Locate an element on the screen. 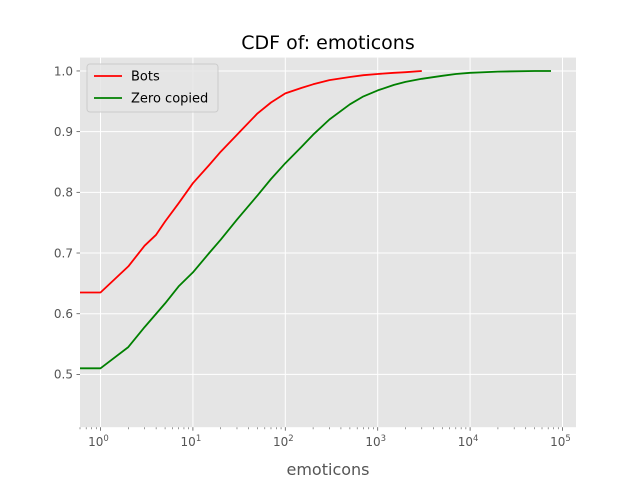  legend-label-zero-copied: Zero copied is located at coordinates (169, 99).